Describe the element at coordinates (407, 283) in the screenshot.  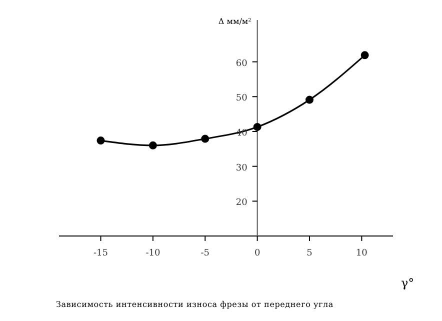
I see `x-axis-title: γ°` at that location.